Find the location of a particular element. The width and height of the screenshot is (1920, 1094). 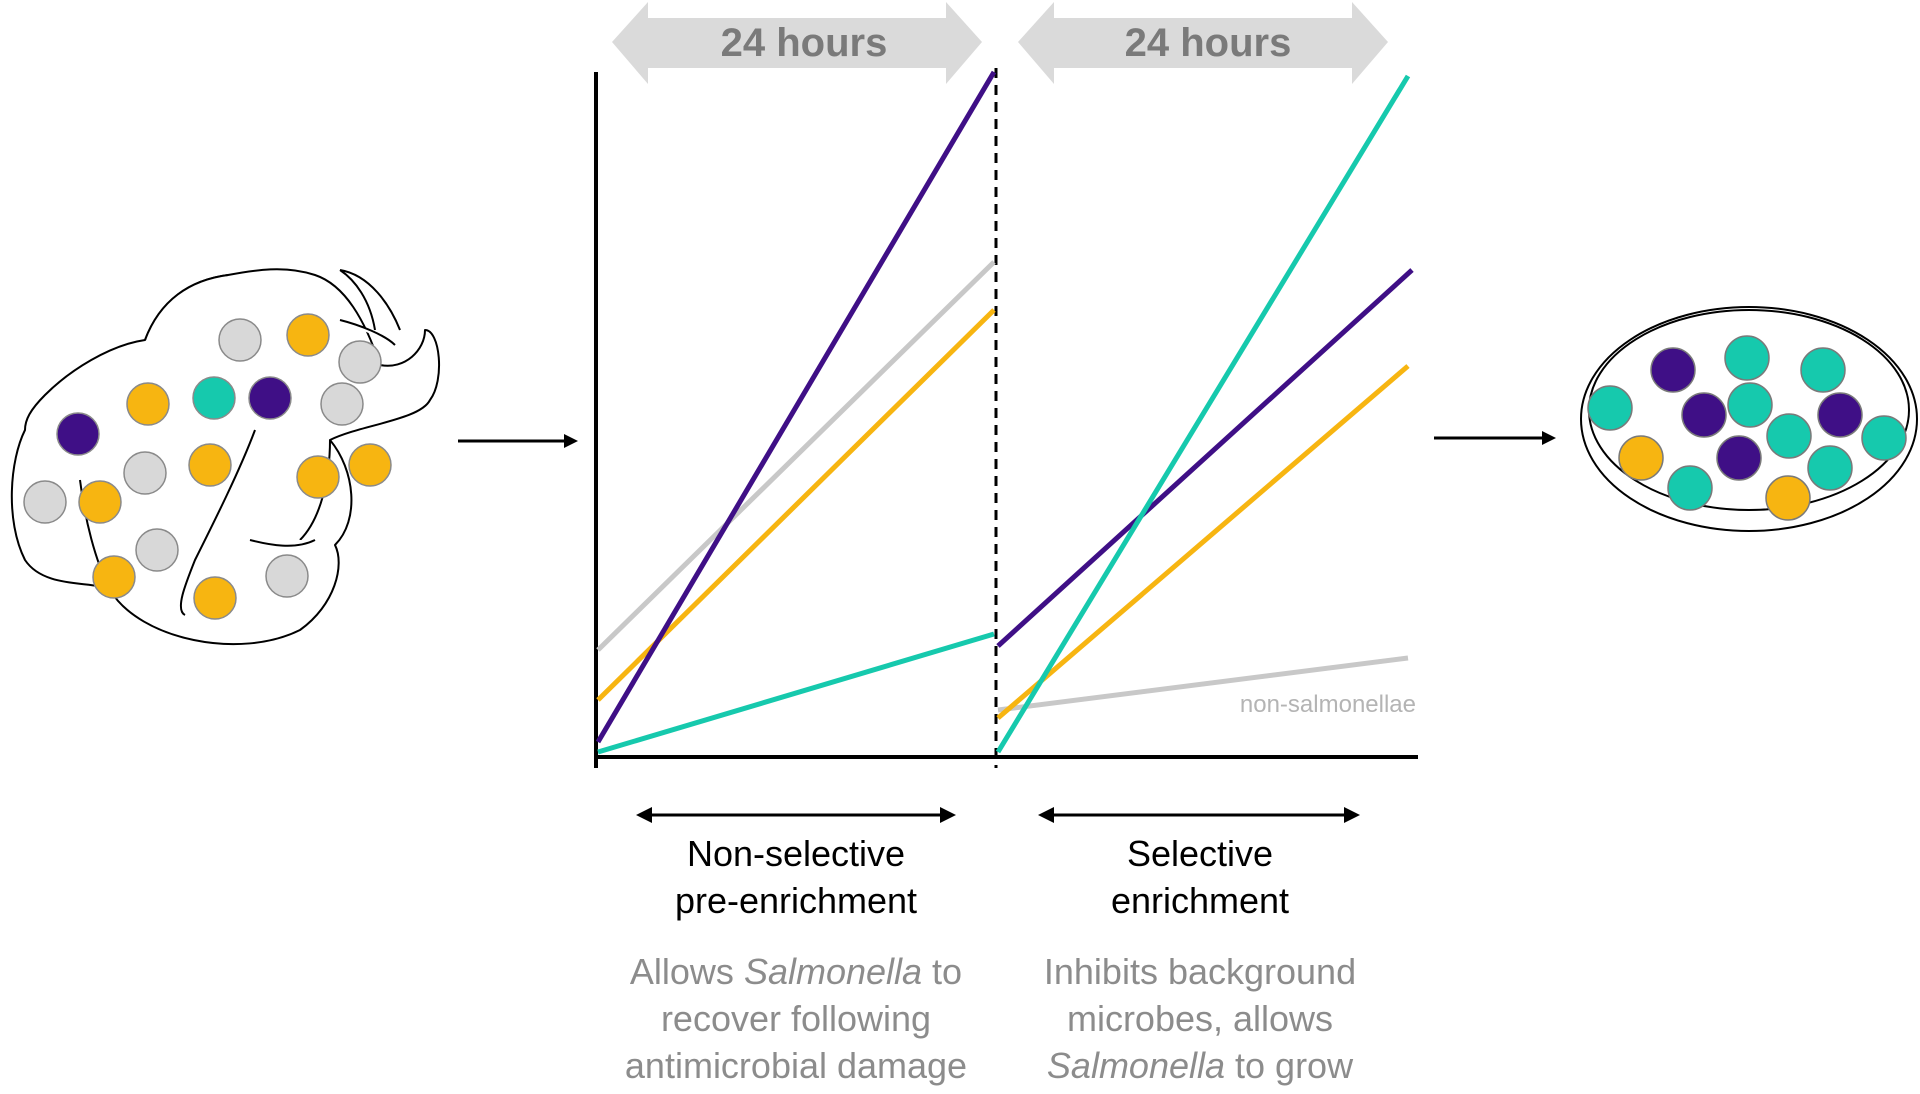

petri-dish-icon is located at coordinates (1749, 419).